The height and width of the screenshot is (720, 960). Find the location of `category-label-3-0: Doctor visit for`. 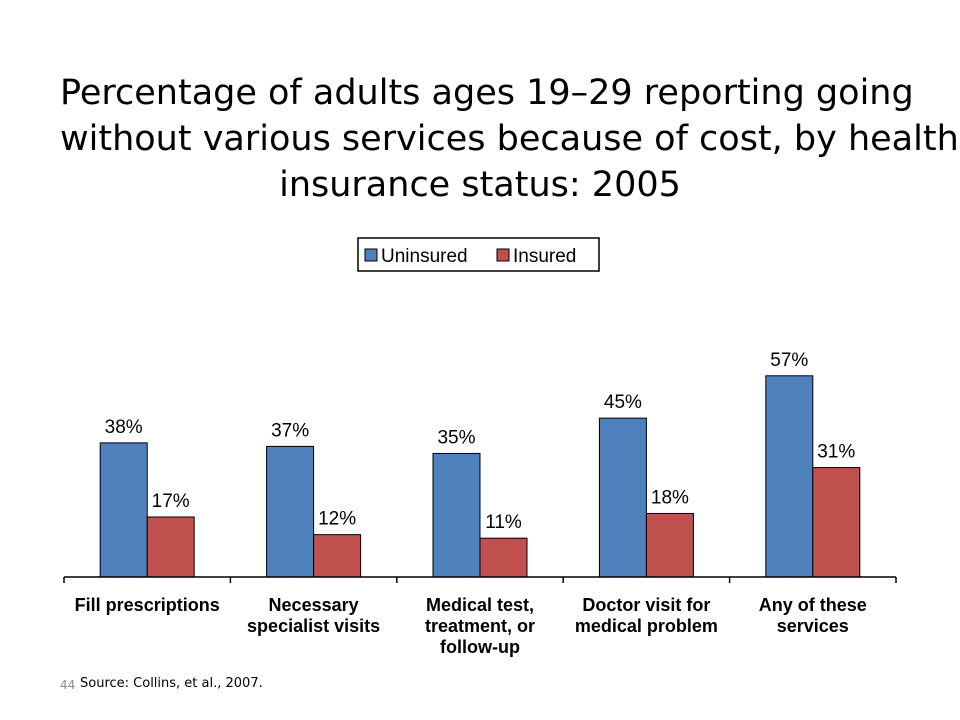

category-label-3-0: Doctor visit for is located at coordinates (646, 605).